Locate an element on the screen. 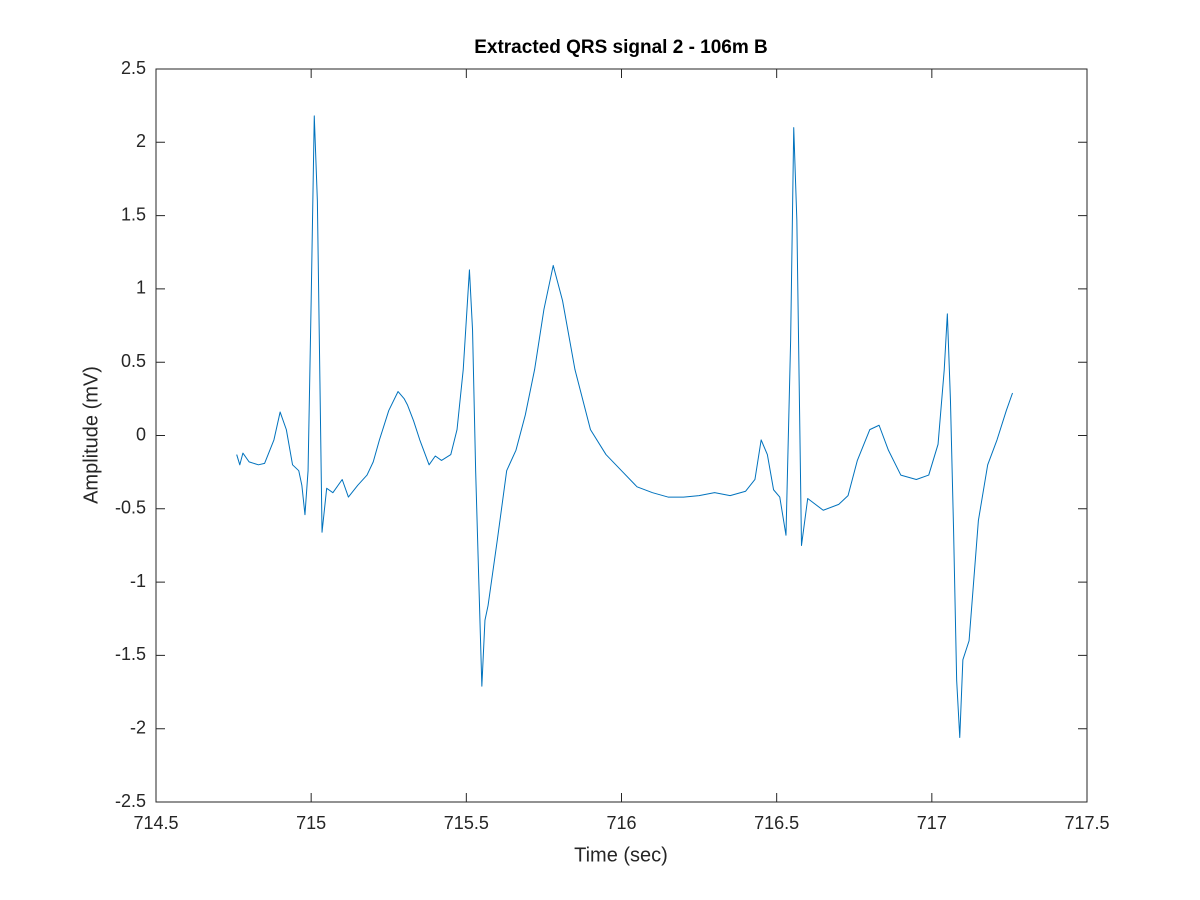 Image resolution: width=1200 pixels, height=900 pixels. y-tick-label: -1 is located at coordinates (138, 581).